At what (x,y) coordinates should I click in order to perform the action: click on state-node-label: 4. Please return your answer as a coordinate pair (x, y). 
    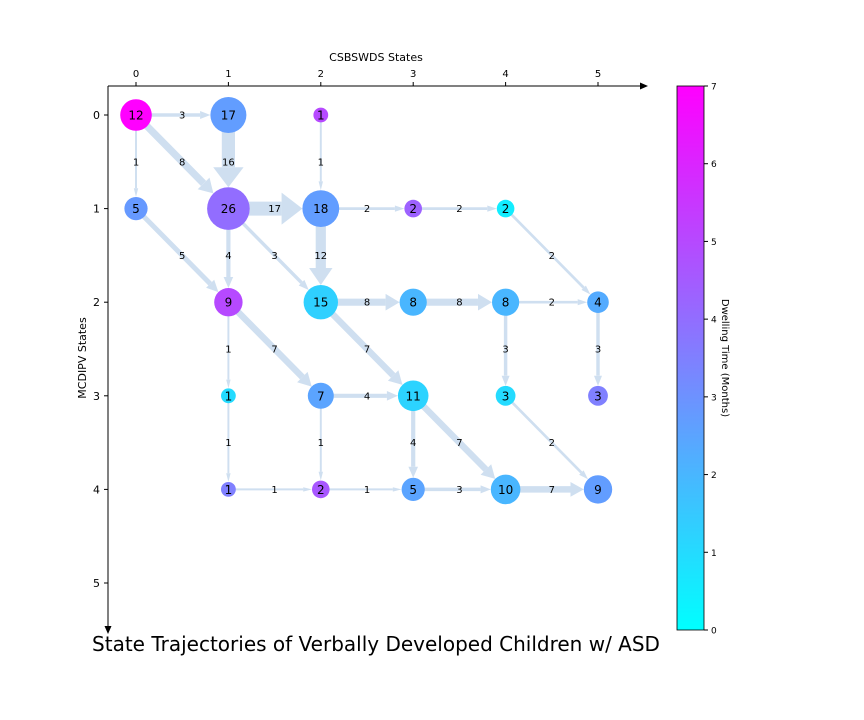
    Looking at the image, I should click on (598, 303).